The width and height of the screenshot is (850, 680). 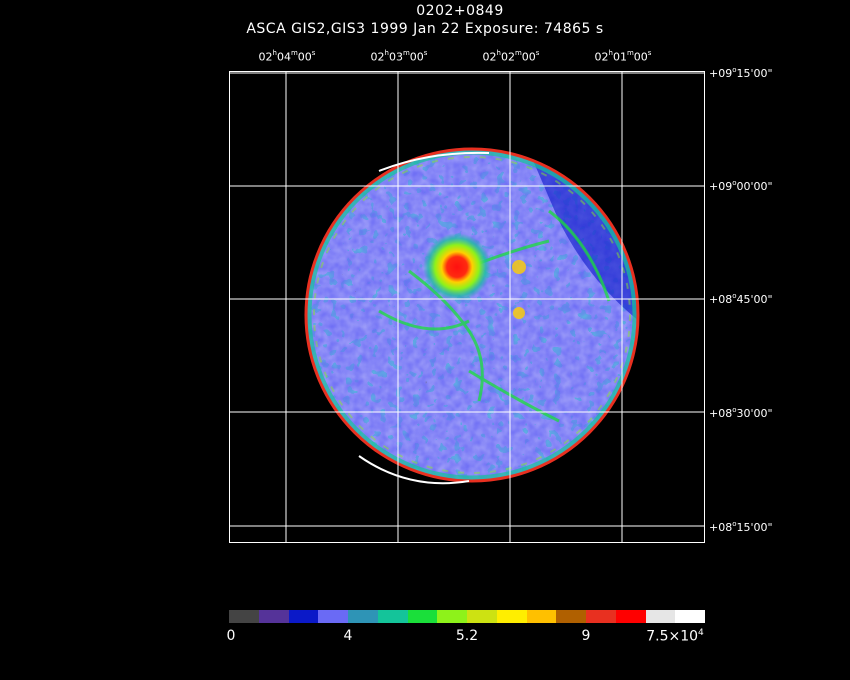 I want to click on dec-tick-label: +08o45'00", so click(x=741, y=299).